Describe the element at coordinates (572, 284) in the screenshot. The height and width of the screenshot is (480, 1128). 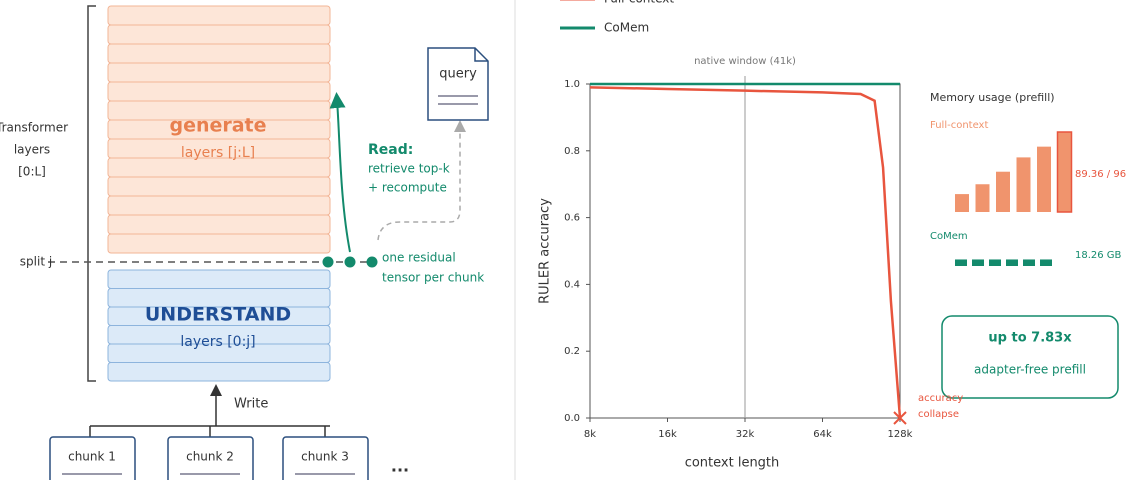
I see `y-tick-label: 0.4` at that location.